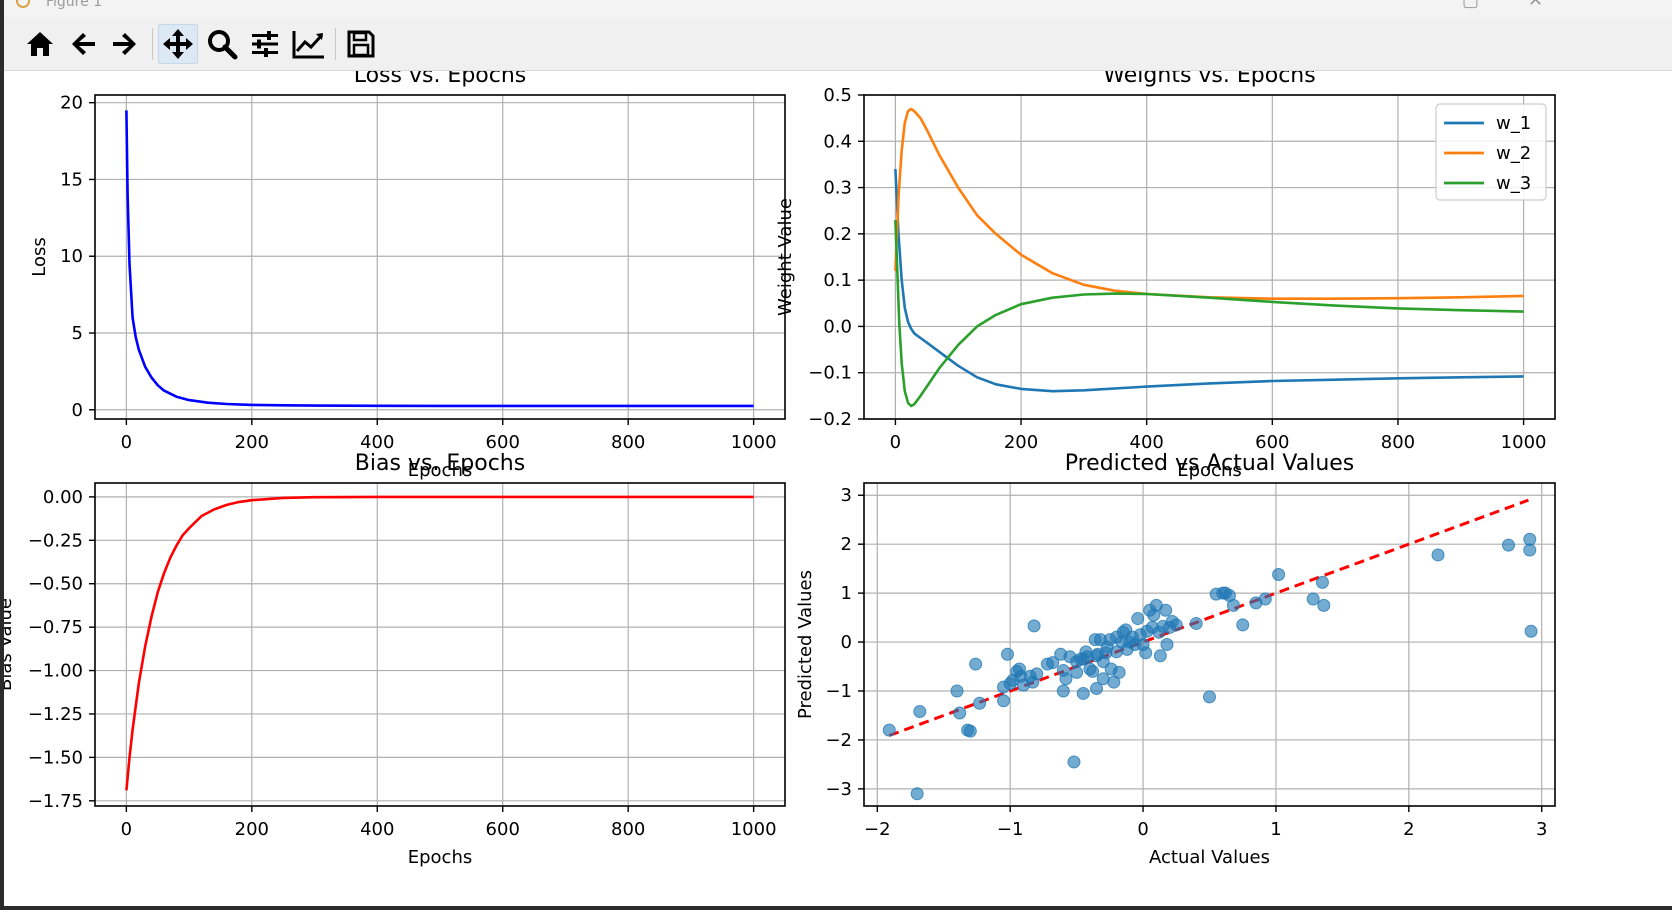  I want to click on close-button: ✕, so click(1536, 5).